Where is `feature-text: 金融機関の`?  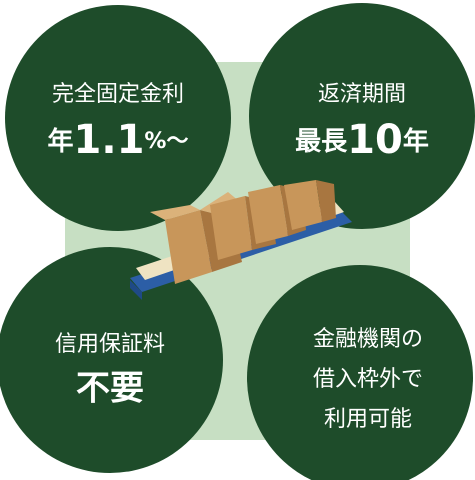 feature-text: 金融機関の is located at coordinates (368, 339).